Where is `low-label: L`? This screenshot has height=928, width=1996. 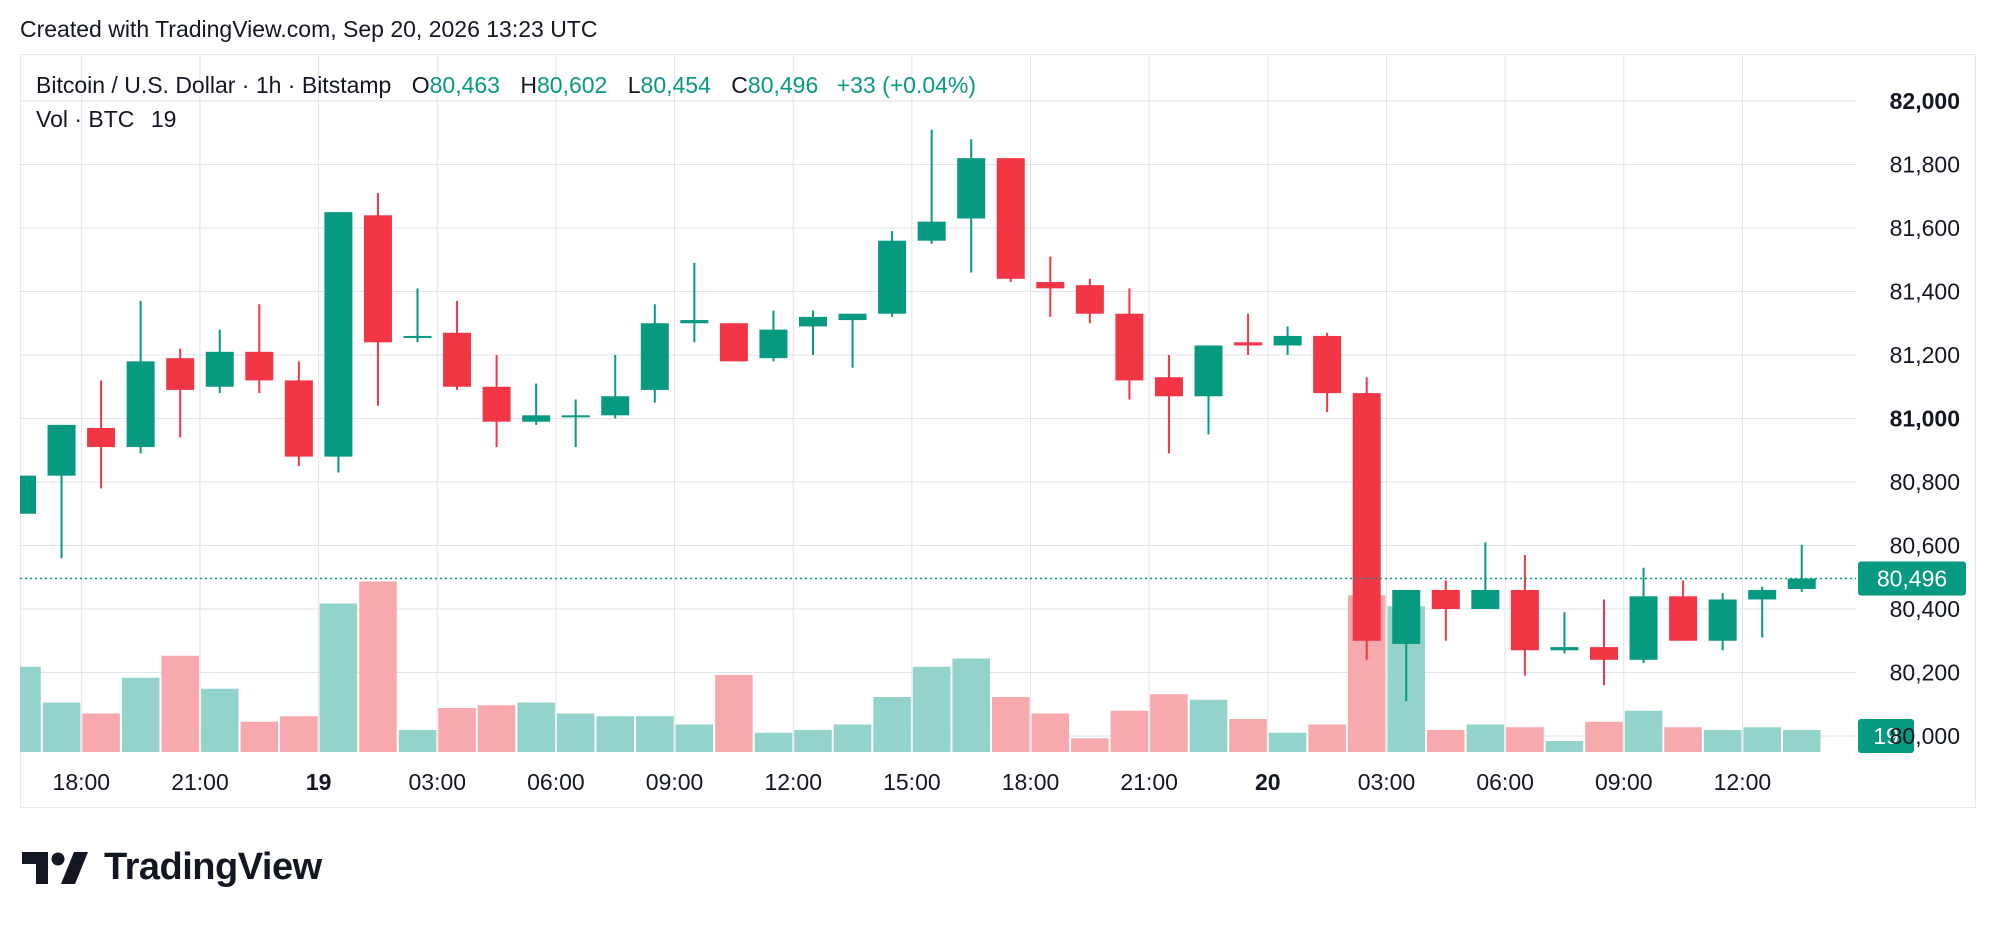 low-label: L is located at coordinates (634, 85).